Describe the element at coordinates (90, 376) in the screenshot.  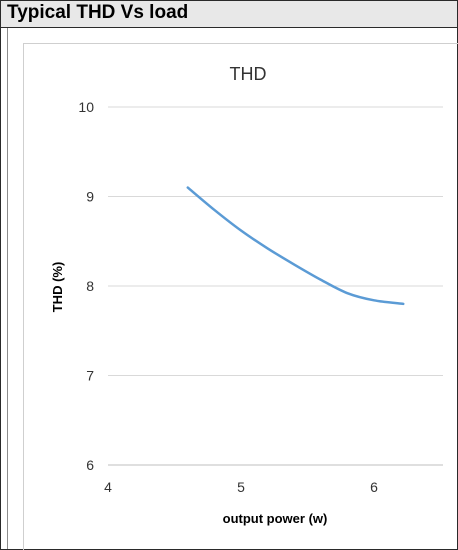
I see `y-tick-label: 7` at that location.